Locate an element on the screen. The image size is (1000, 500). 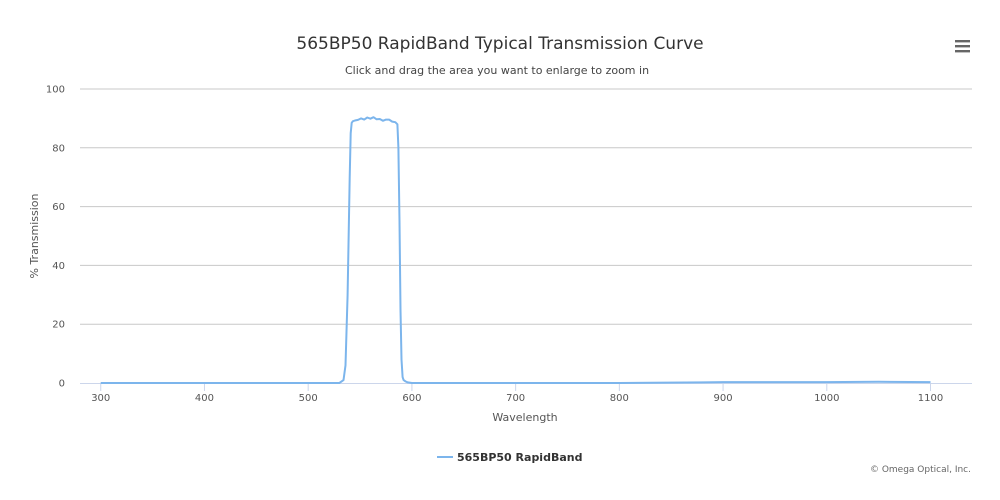
legend-label: 565BP50 RapidBand is located at coordinates (519, 457).